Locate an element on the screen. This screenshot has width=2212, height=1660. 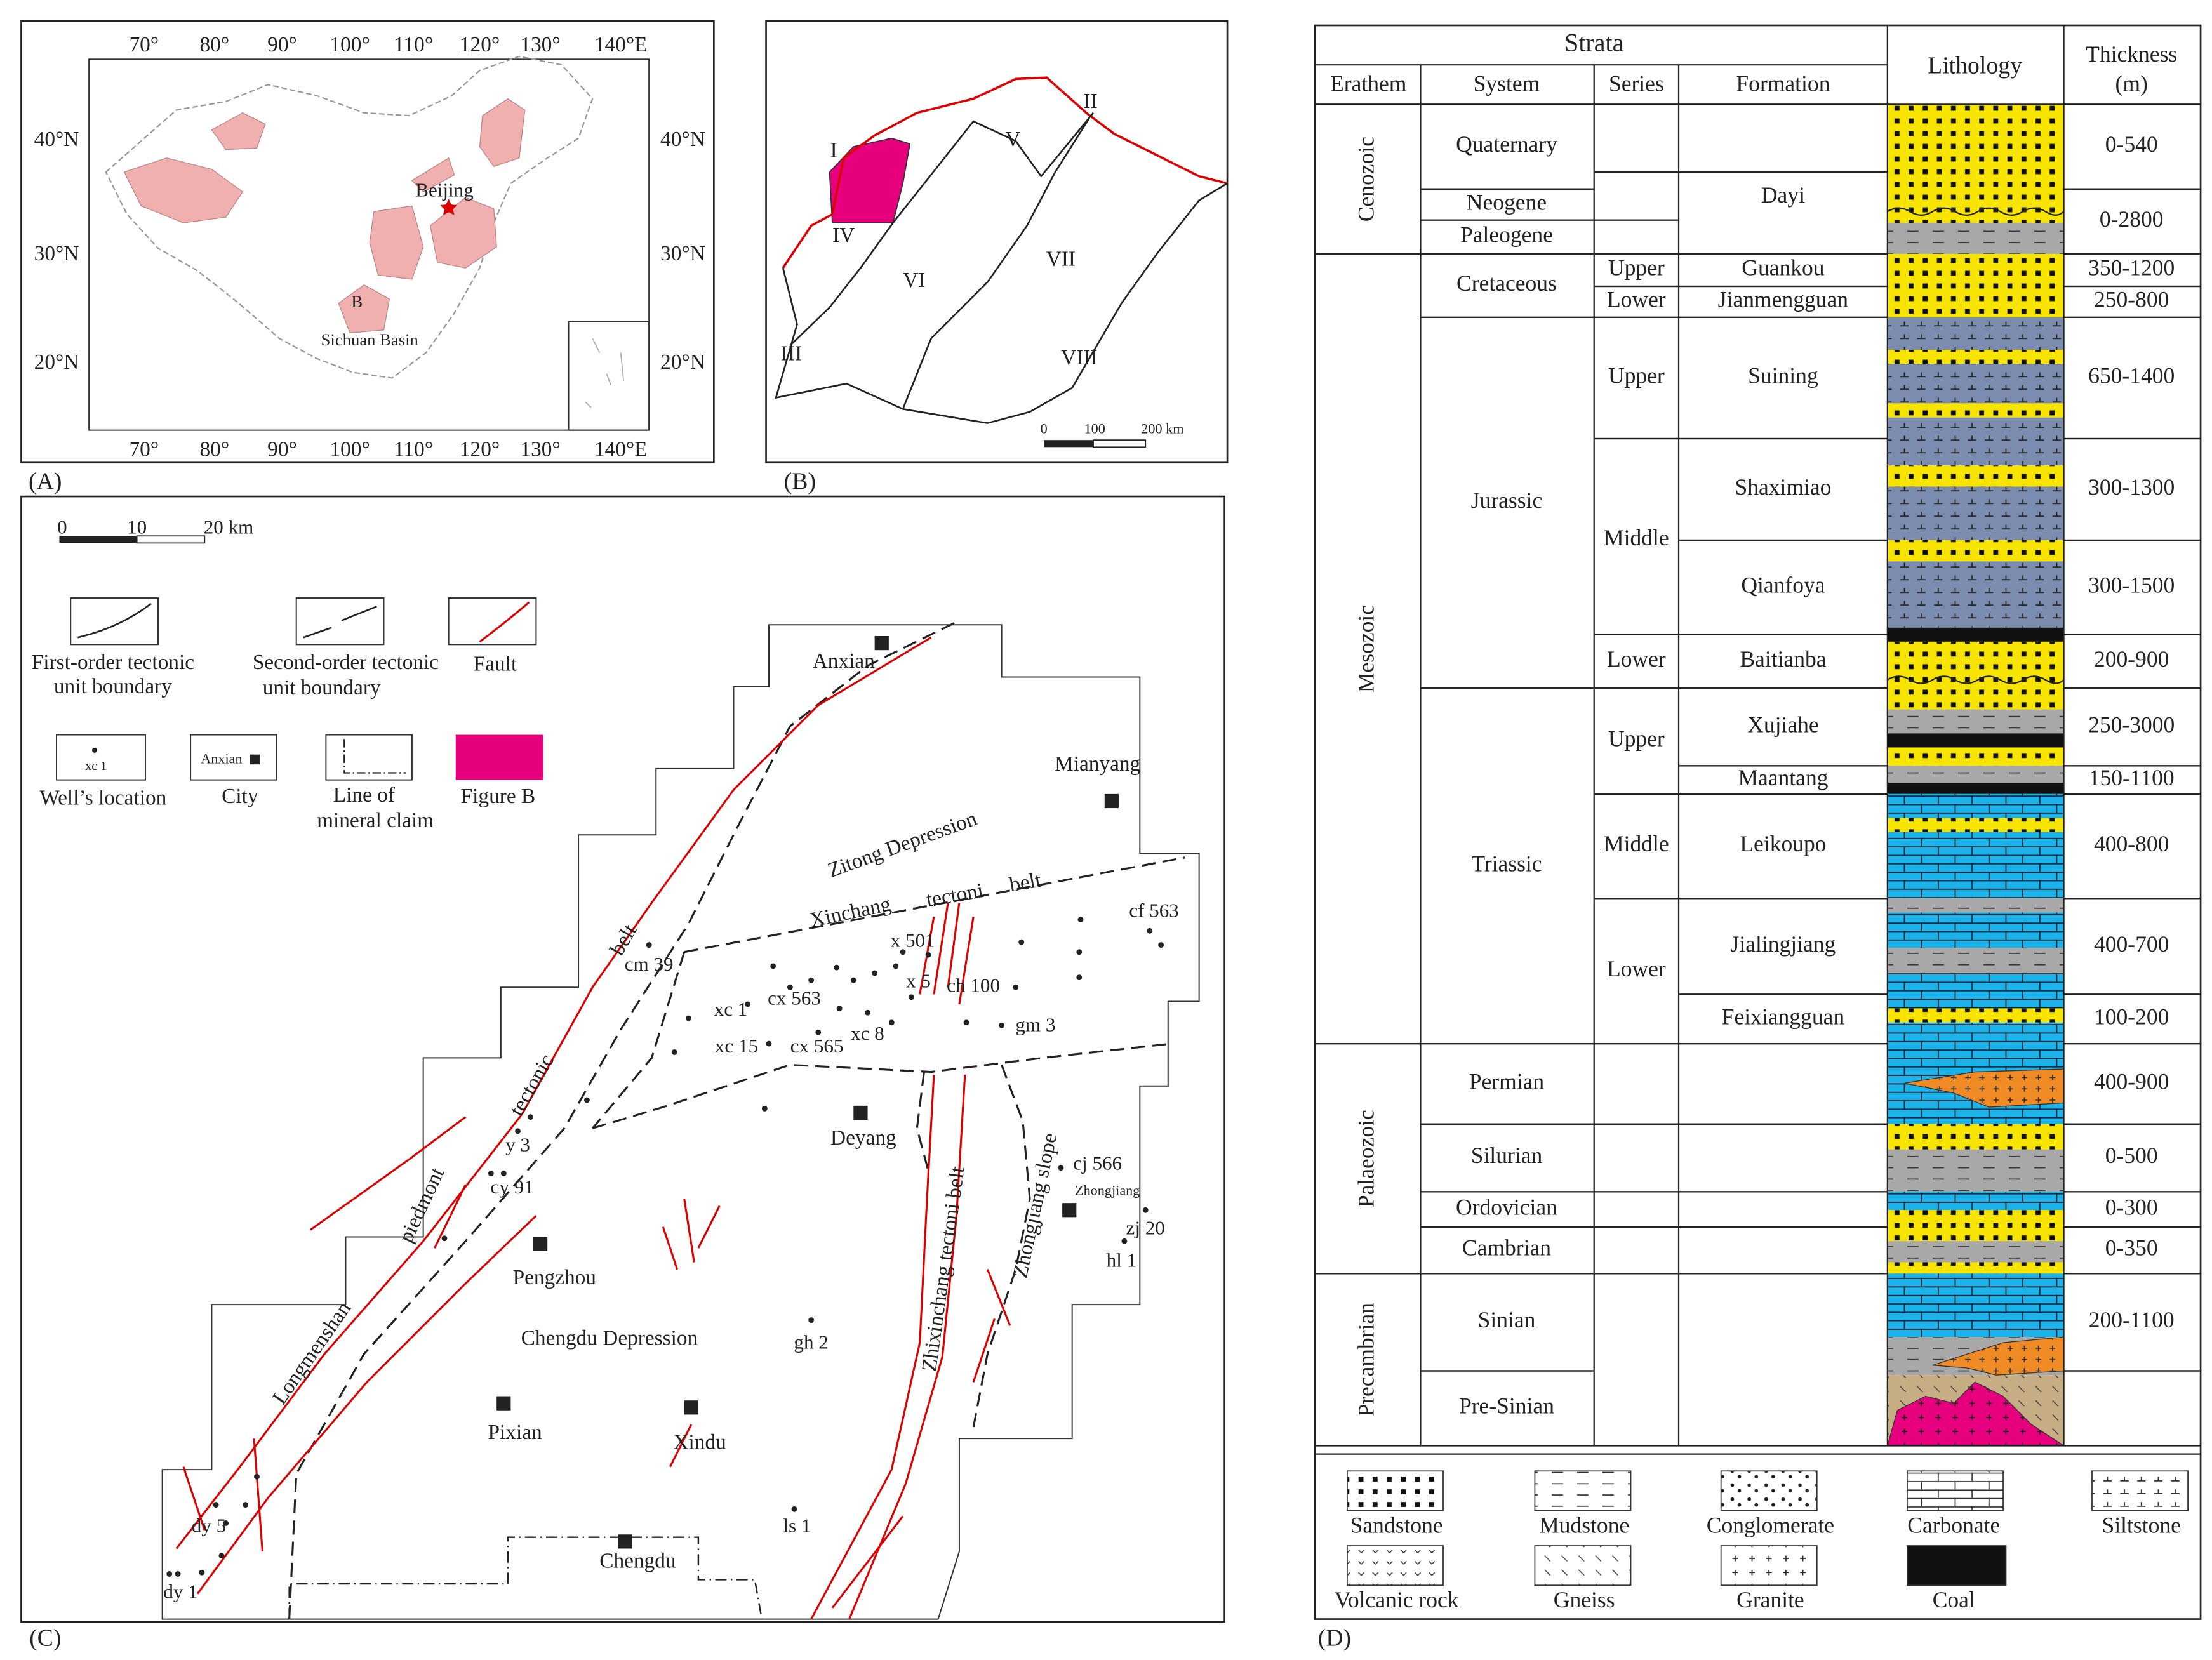
structure-label: Chengdu Depression is located at coordinates (609, 1338).